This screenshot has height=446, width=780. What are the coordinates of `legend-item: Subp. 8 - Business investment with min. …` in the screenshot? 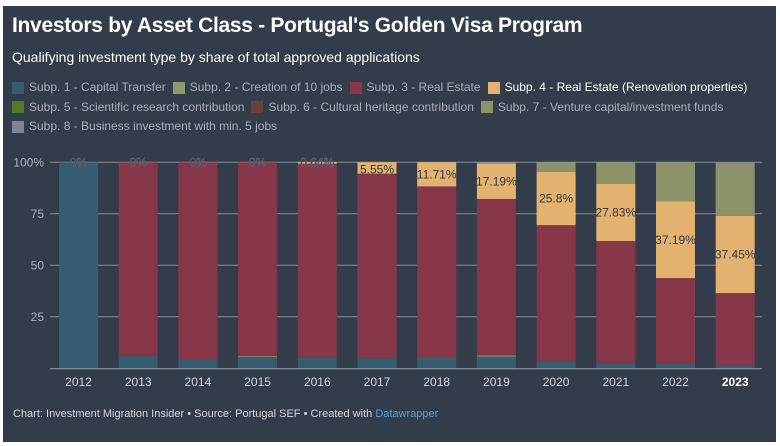 It's located at (144, 126).